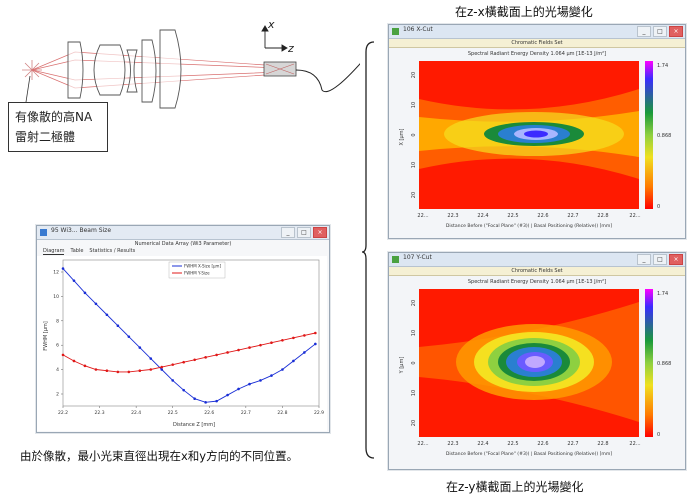 This screenshot has width=691, height=499. I want to click on x-tick-label: 22.5, so click(173, 413).